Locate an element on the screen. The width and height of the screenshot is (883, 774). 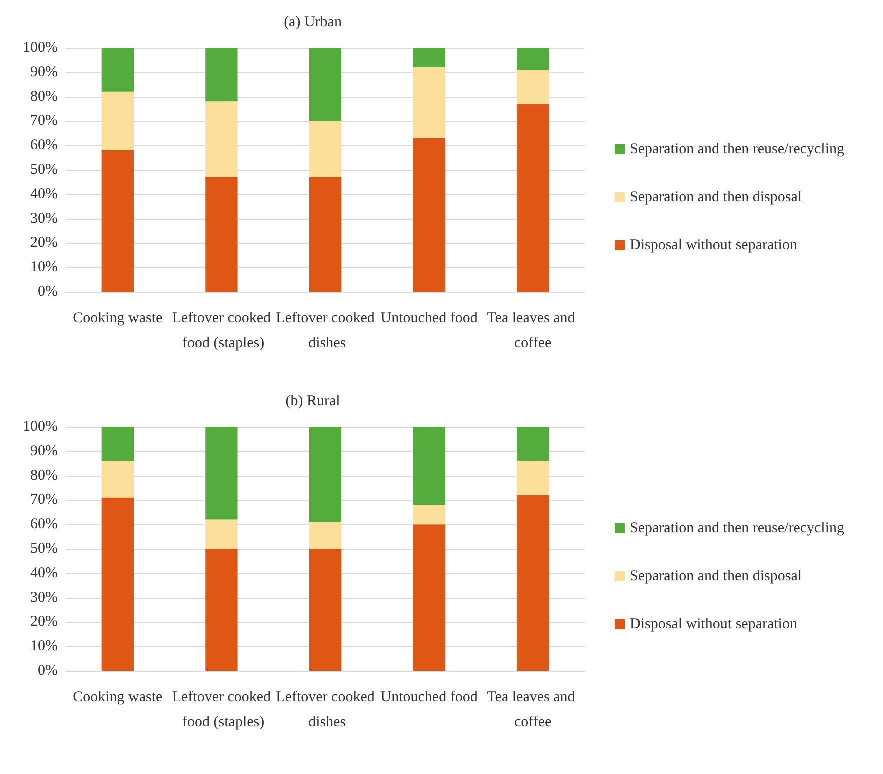
chart-title: (a) Urban is located at coordinates (313, 22).